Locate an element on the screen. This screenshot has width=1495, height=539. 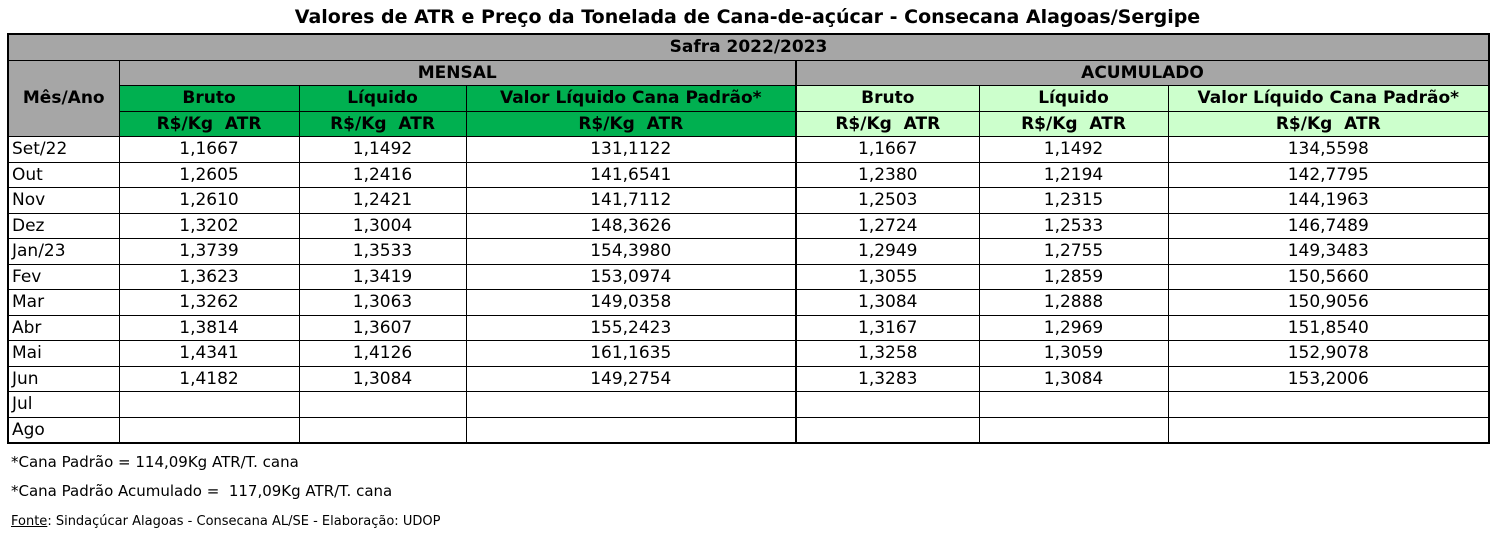
month-cell: Dez is located at coordinates (63, 225).